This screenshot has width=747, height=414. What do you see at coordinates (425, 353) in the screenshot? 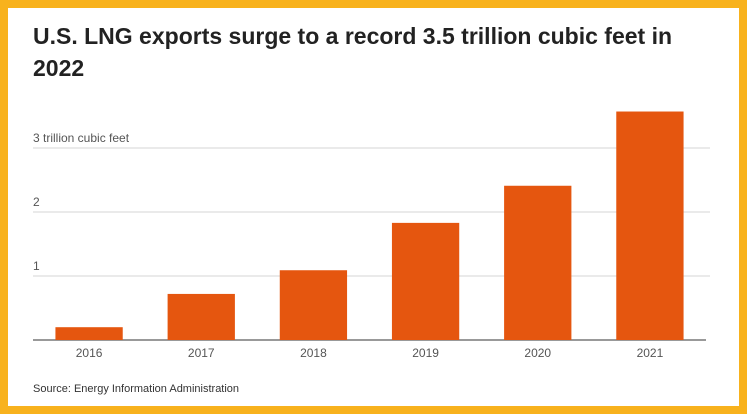
I see `x-tick-label: 2019` at bounding box center [425, 353].